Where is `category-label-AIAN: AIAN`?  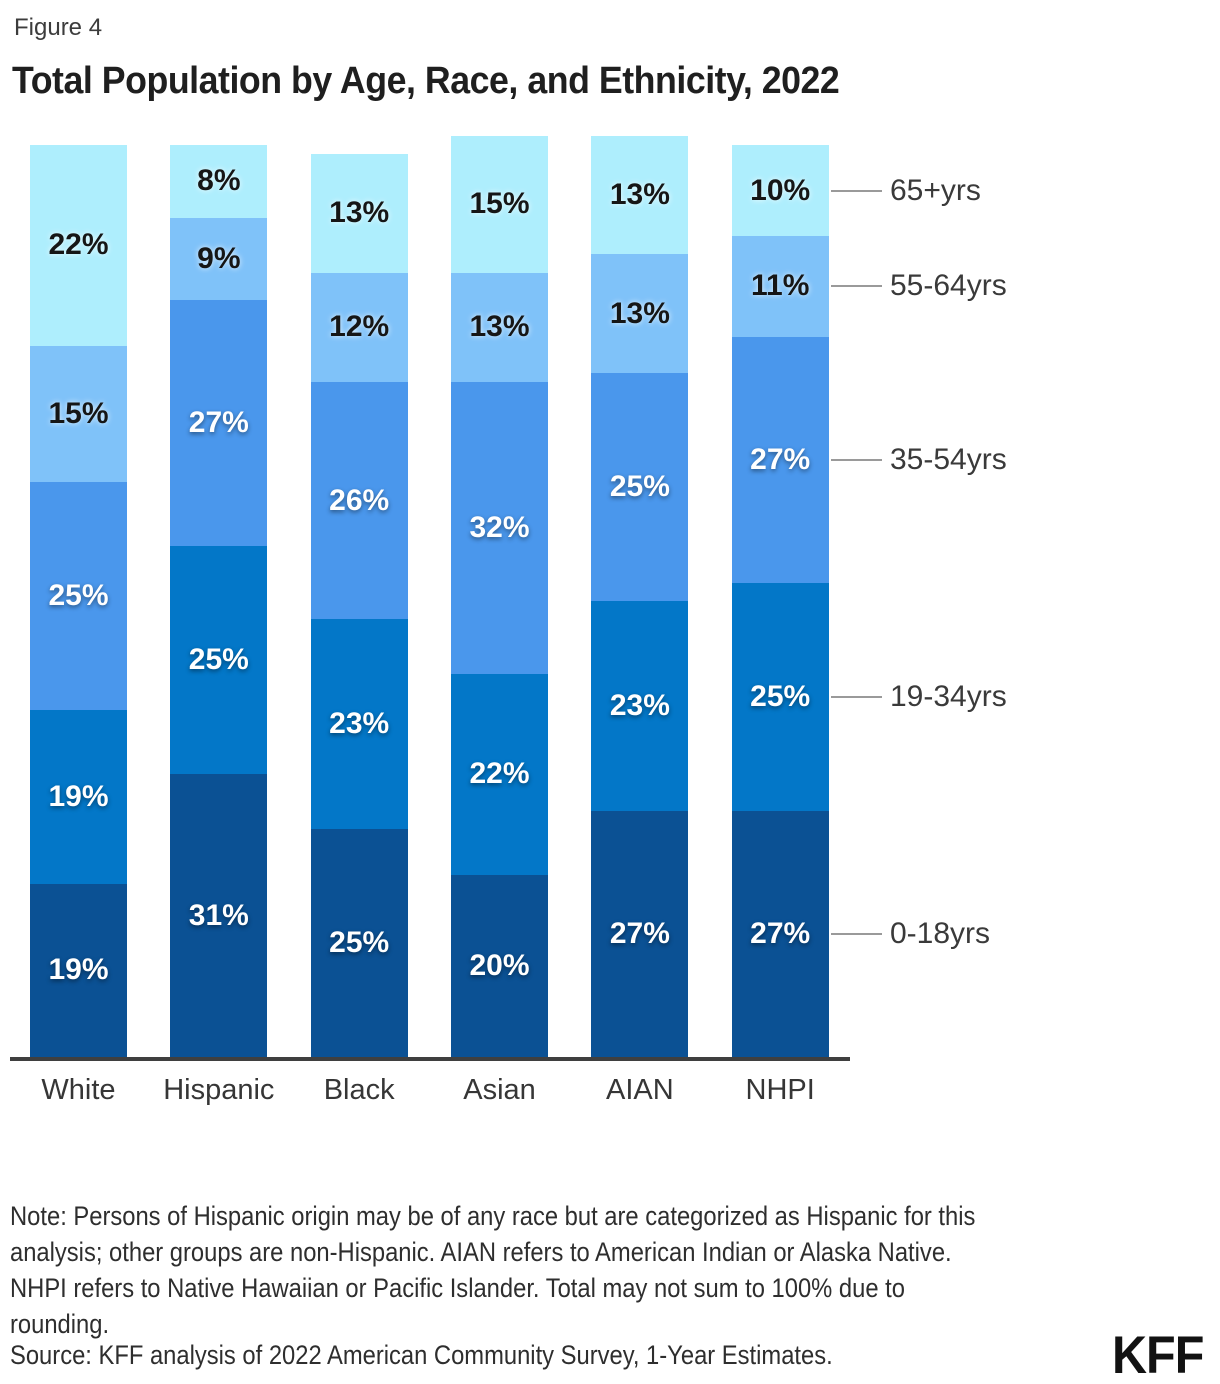 category-label-AIAN: AIAN is located at coordinates (640, 1090).